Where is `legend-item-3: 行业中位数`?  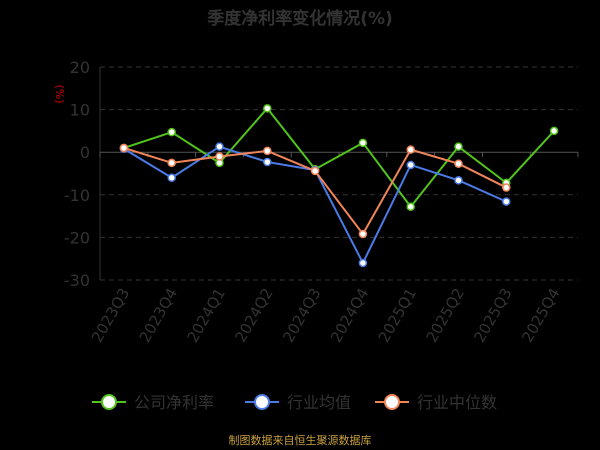
legend-item-3: 行业中位数 is located at coordinates (436, 402).